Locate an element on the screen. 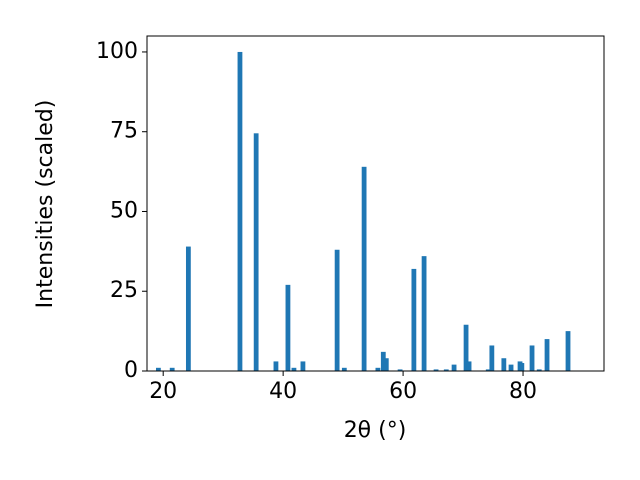 The width and height of the screenshot is (640, 480). y-tick-label: 0 is located at coordinates (131, 370).